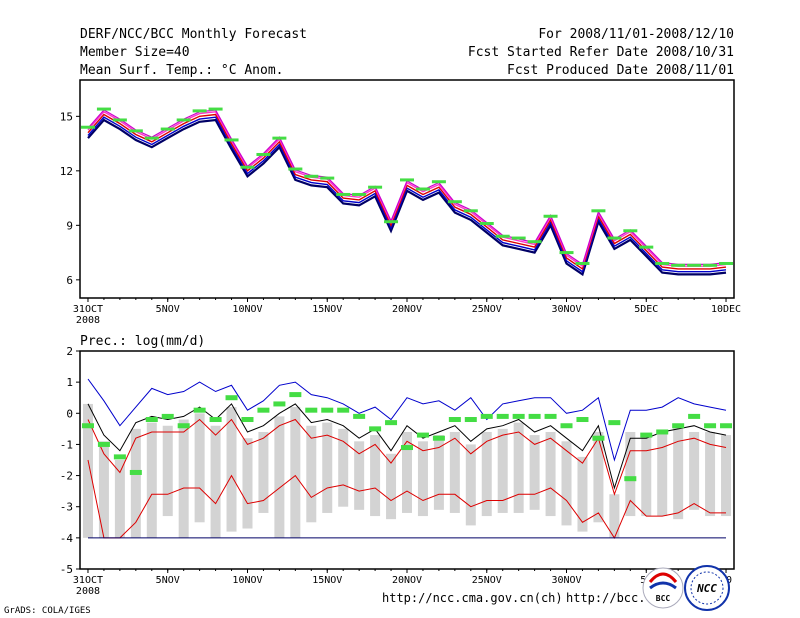 This screenshot has width=800, height=618. I want to click on header-member-size: Member Size=40, so click(135, 52).